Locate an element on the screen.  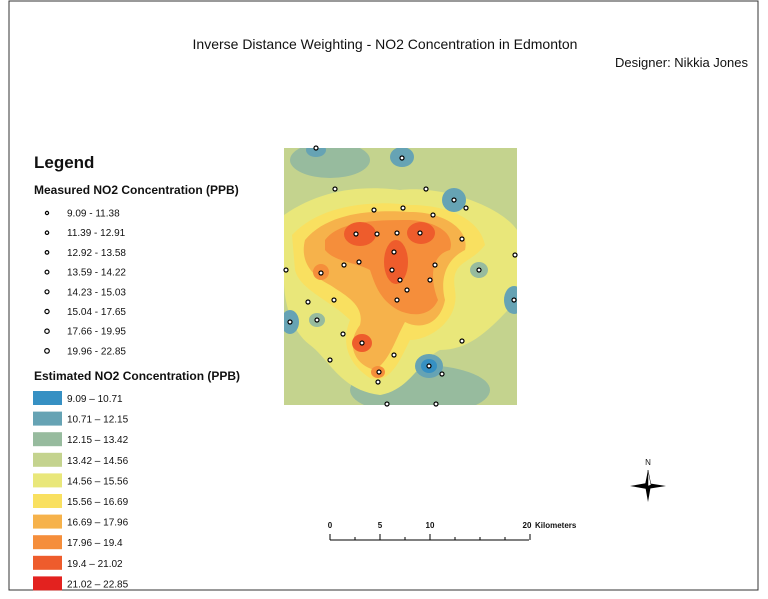
legend-point-label: 9.09 - 11.38 is located at coordinates (93, 214).